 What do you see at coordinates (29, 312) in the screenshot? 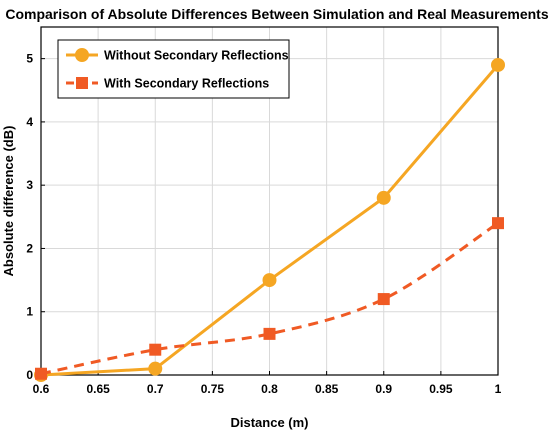
I see `y-tick-label: 1` at bounding box center [29, 312].